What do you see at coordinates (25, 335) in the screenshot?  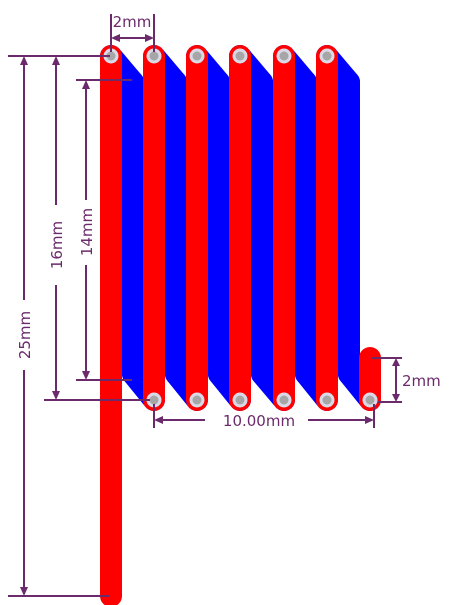 I see `total-length-label: 25mm` at bounding box center [25, 335].